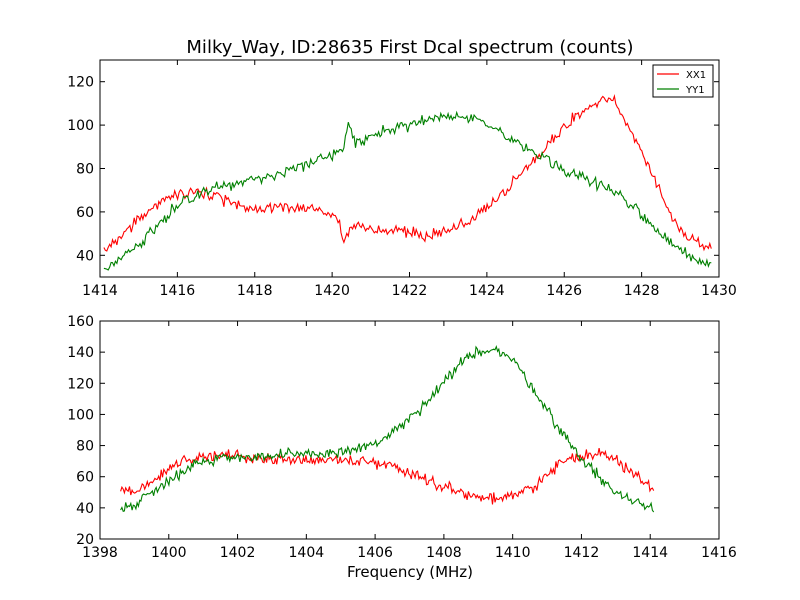  I want to click on x-tick-label: 1398, so click(100, 553).